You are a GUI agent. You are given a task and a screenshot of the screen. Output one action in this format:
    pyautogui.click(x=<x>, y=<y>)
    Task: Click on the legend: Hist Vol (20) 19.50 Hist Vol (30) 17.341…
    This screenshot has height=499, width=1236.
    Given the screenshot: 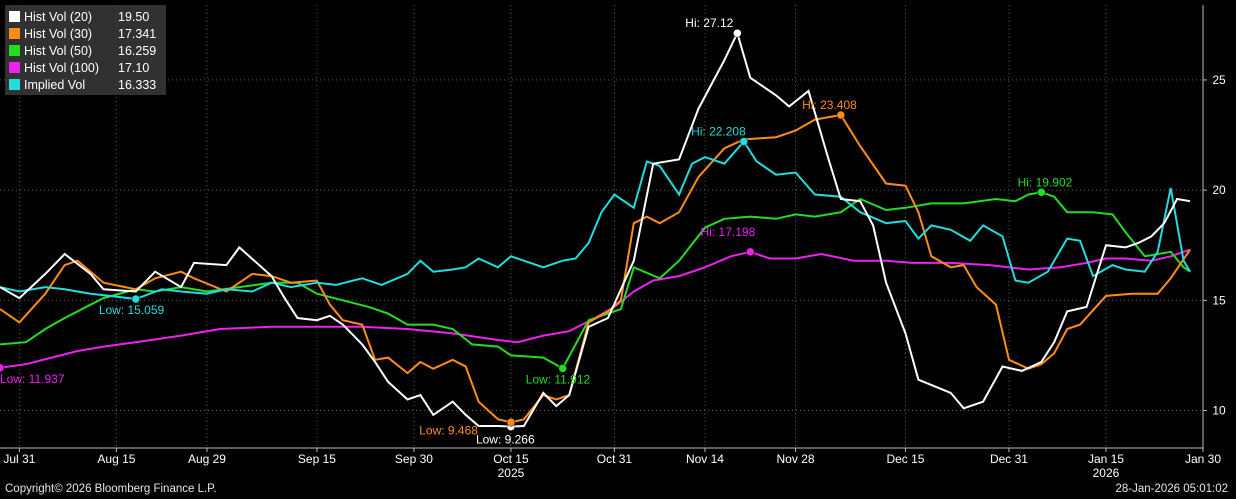 What is the action you would take?
    pyautogui.click(x=85, y=50)
    